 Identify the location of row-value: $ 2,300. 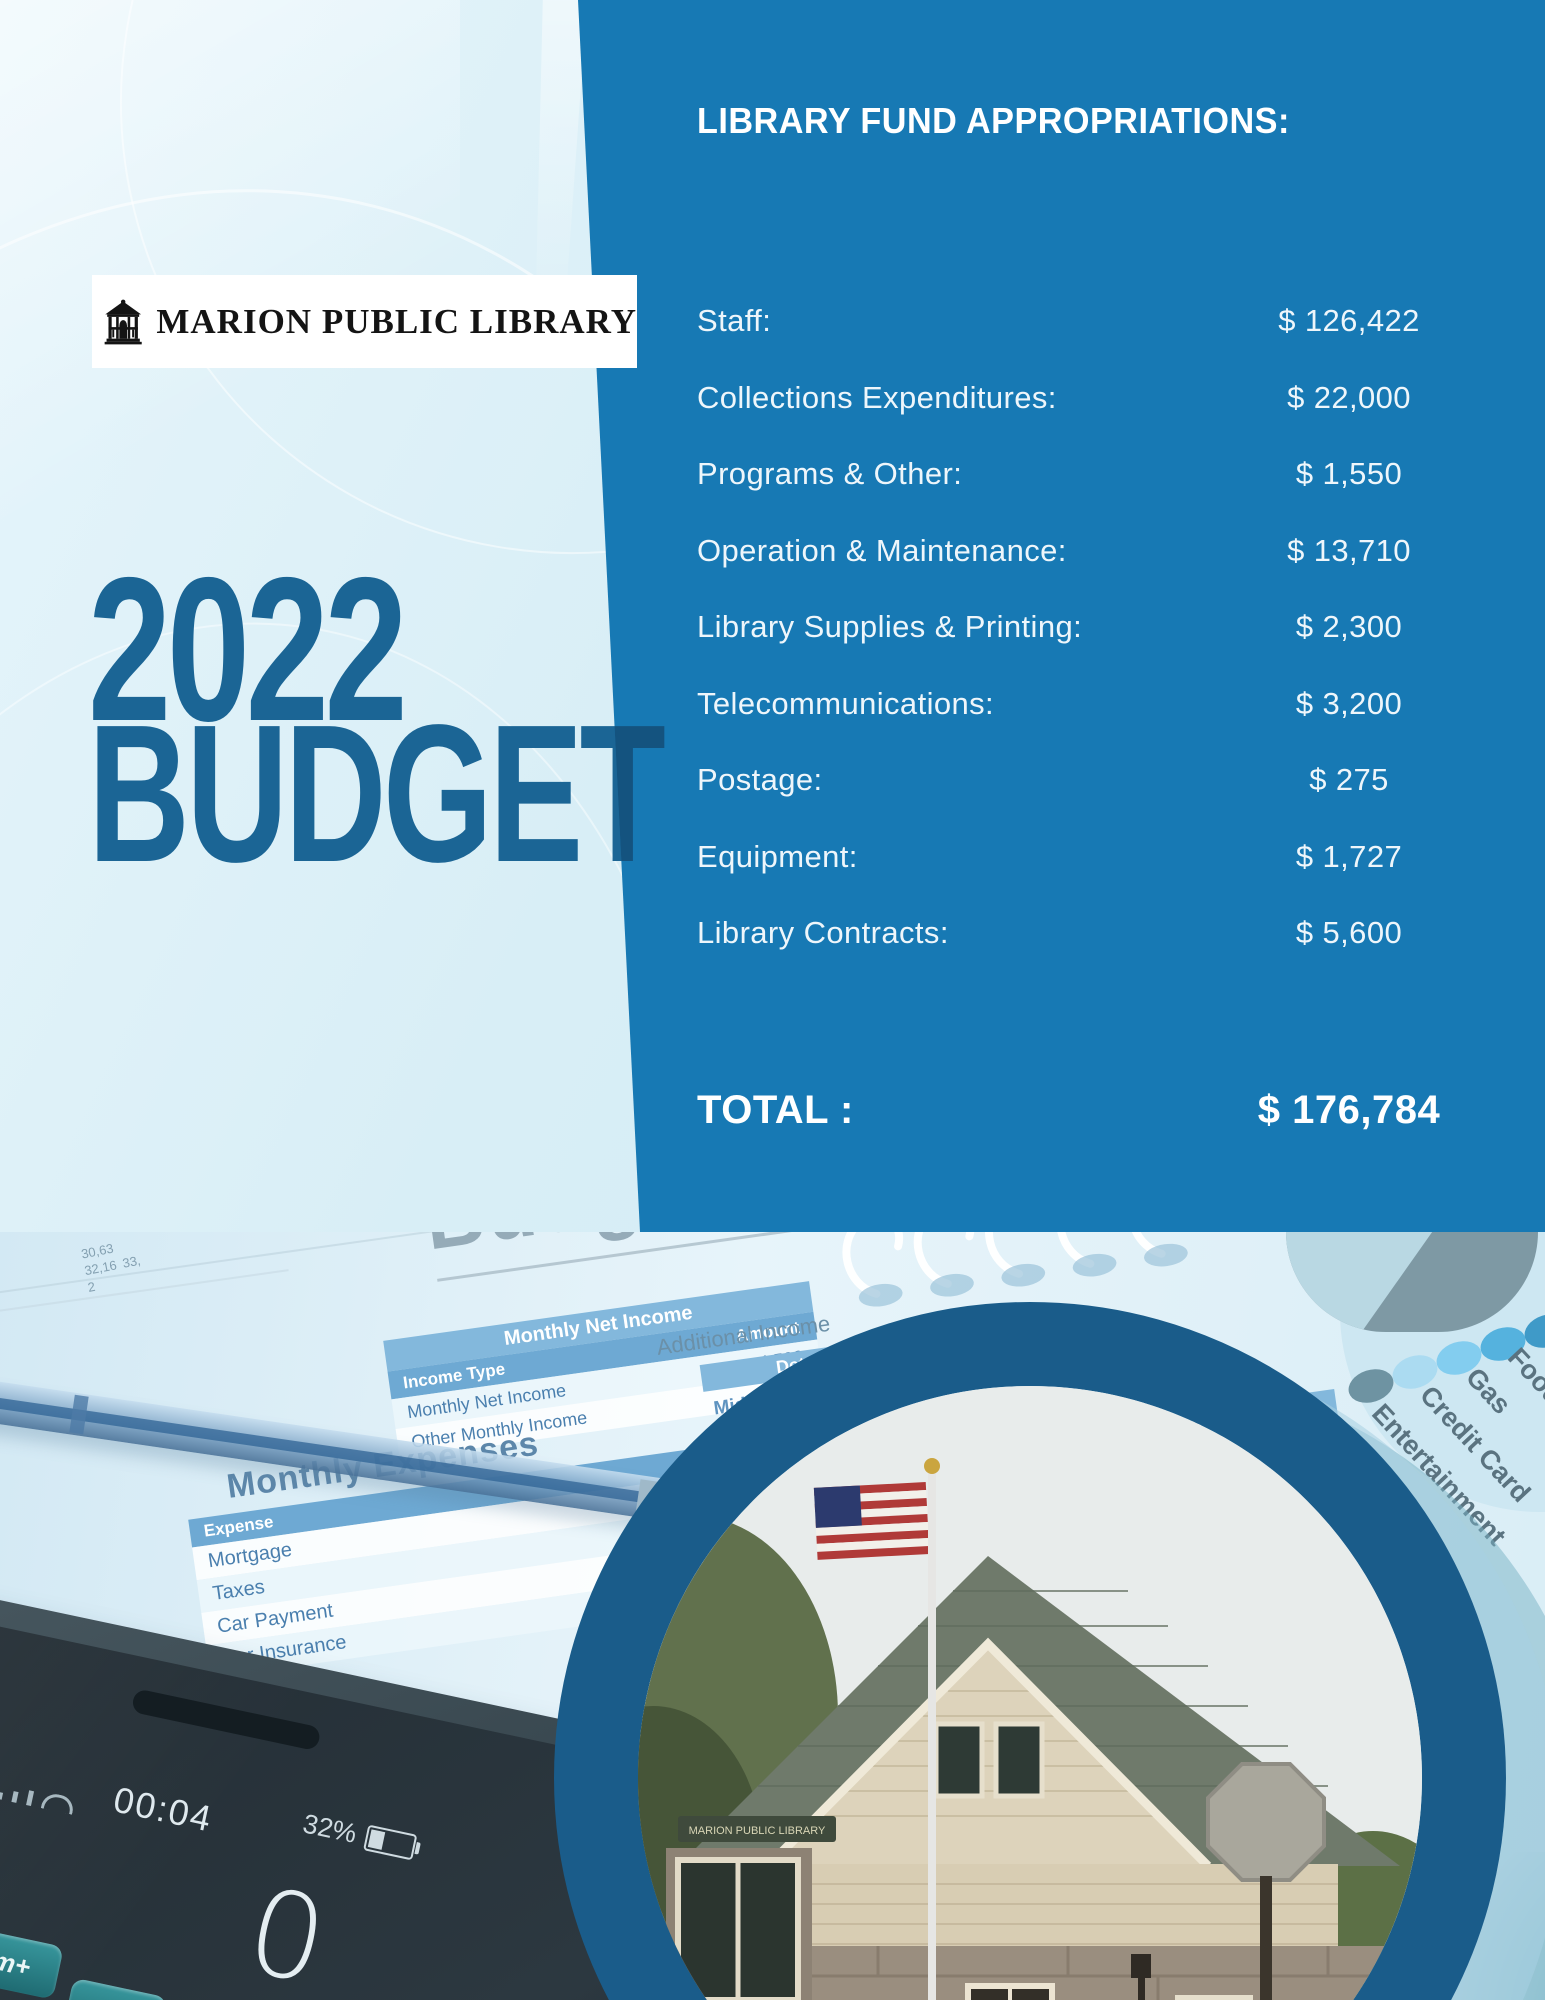
(1349, 626).